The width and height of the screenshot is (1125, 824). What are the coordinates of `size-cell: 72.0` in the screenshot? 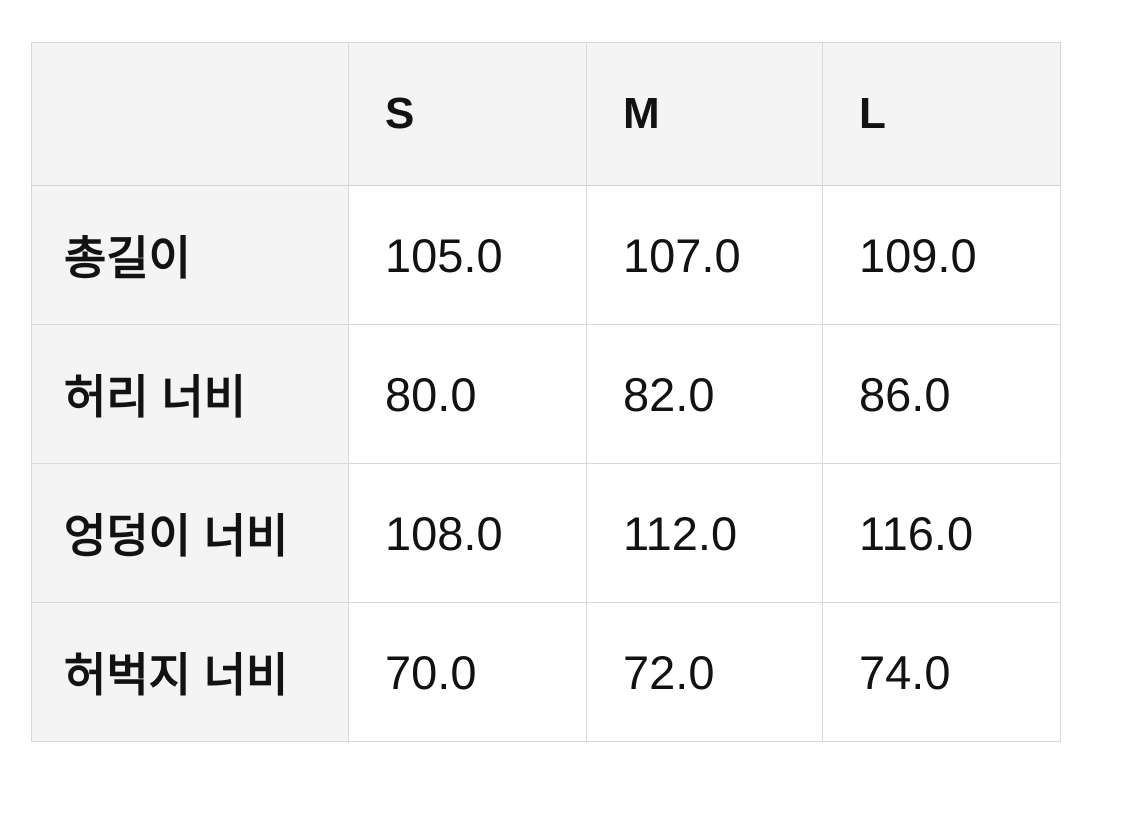 It's located at (704, 672).